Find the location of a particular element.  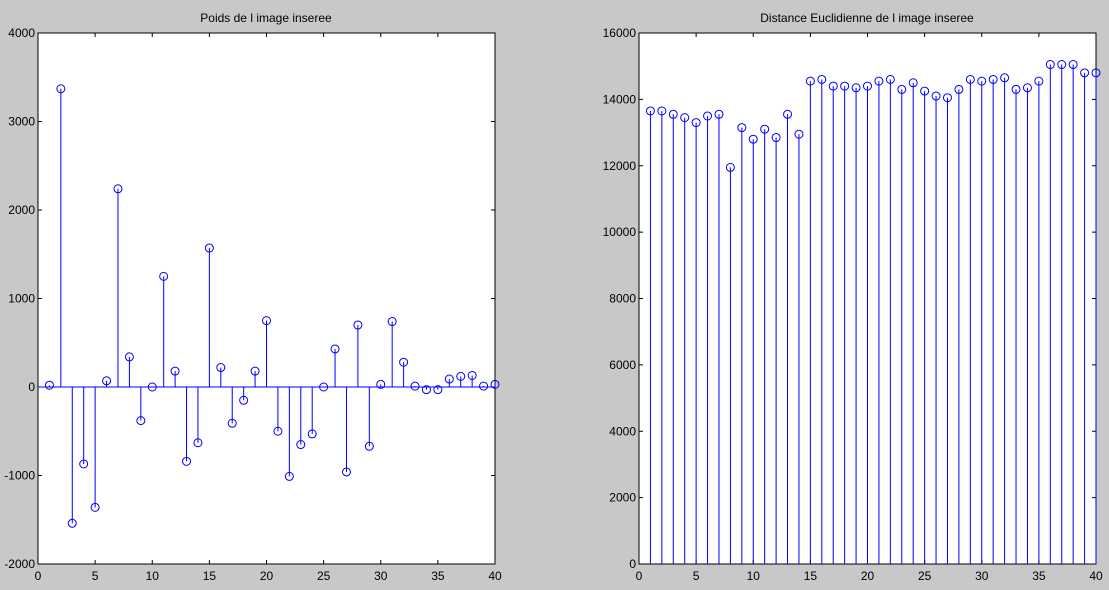

left-x-tick-label: 20 is located at coordinates (267, 576).